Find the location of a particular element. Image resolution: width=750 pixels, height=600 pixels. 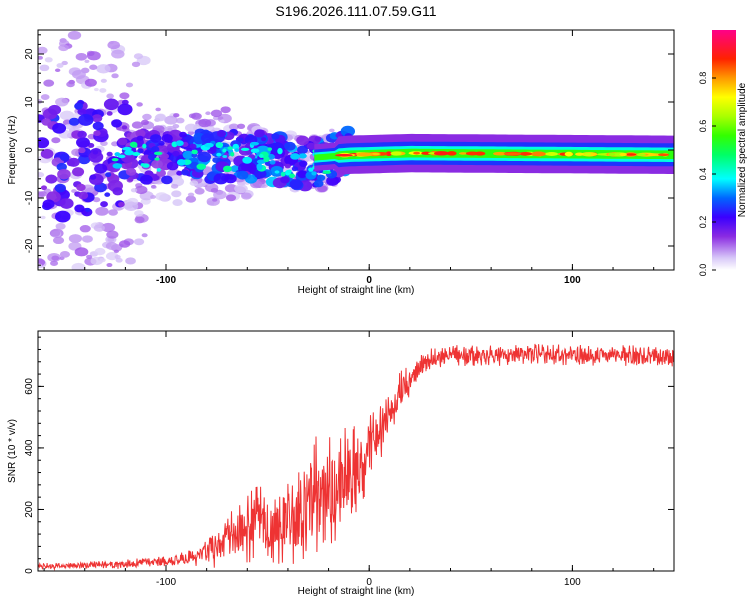

x-tick-label: 100 is located at coordinates (572, 582).